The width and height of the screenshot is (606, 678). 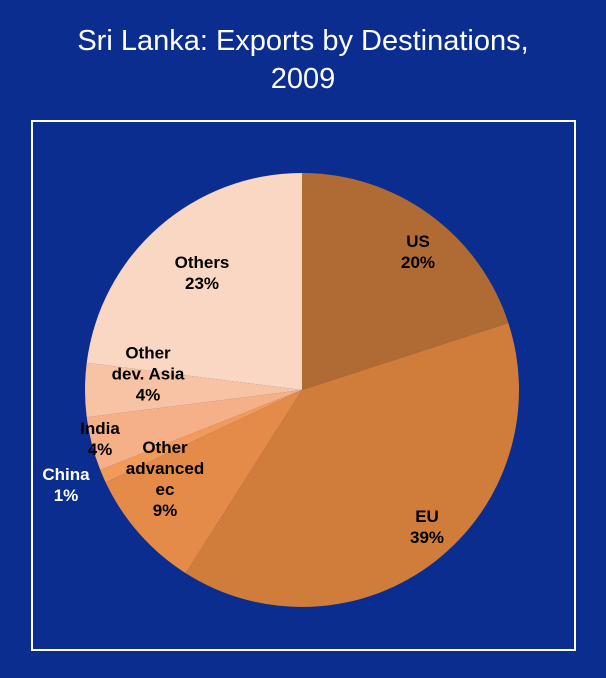 I want to click on pie-slice-other-advanced-ec, so click(x=204, y=482).